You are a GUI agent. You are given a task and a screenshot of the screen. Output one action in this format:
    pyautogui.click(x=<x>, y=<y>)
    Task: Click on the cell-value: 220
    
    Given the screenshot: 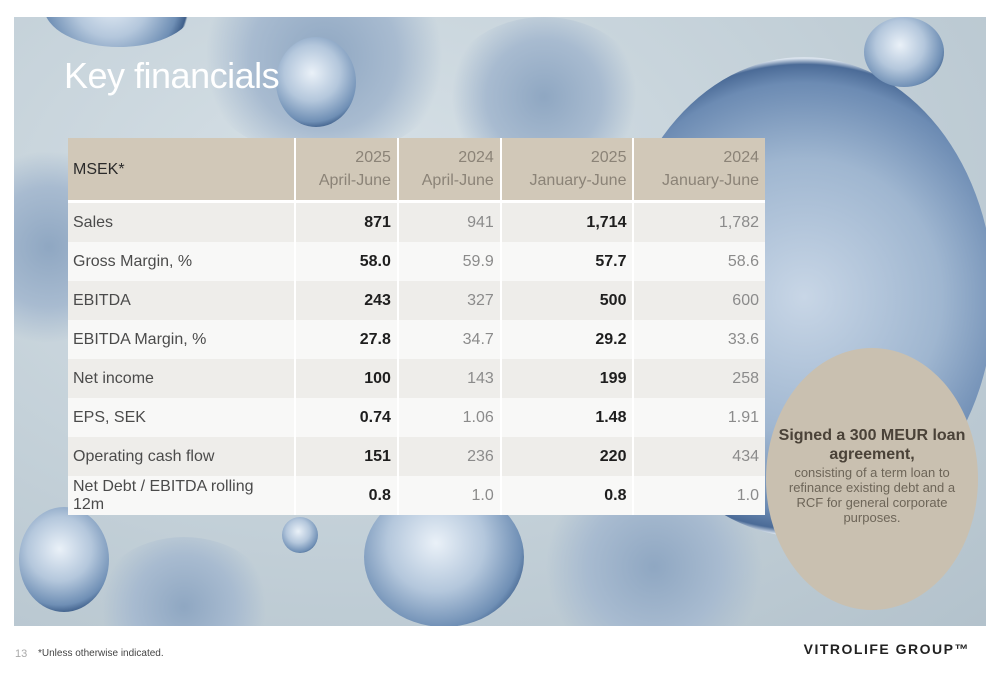 What is the action you would take?
    pyautogui.click(x=567, y=456)
    